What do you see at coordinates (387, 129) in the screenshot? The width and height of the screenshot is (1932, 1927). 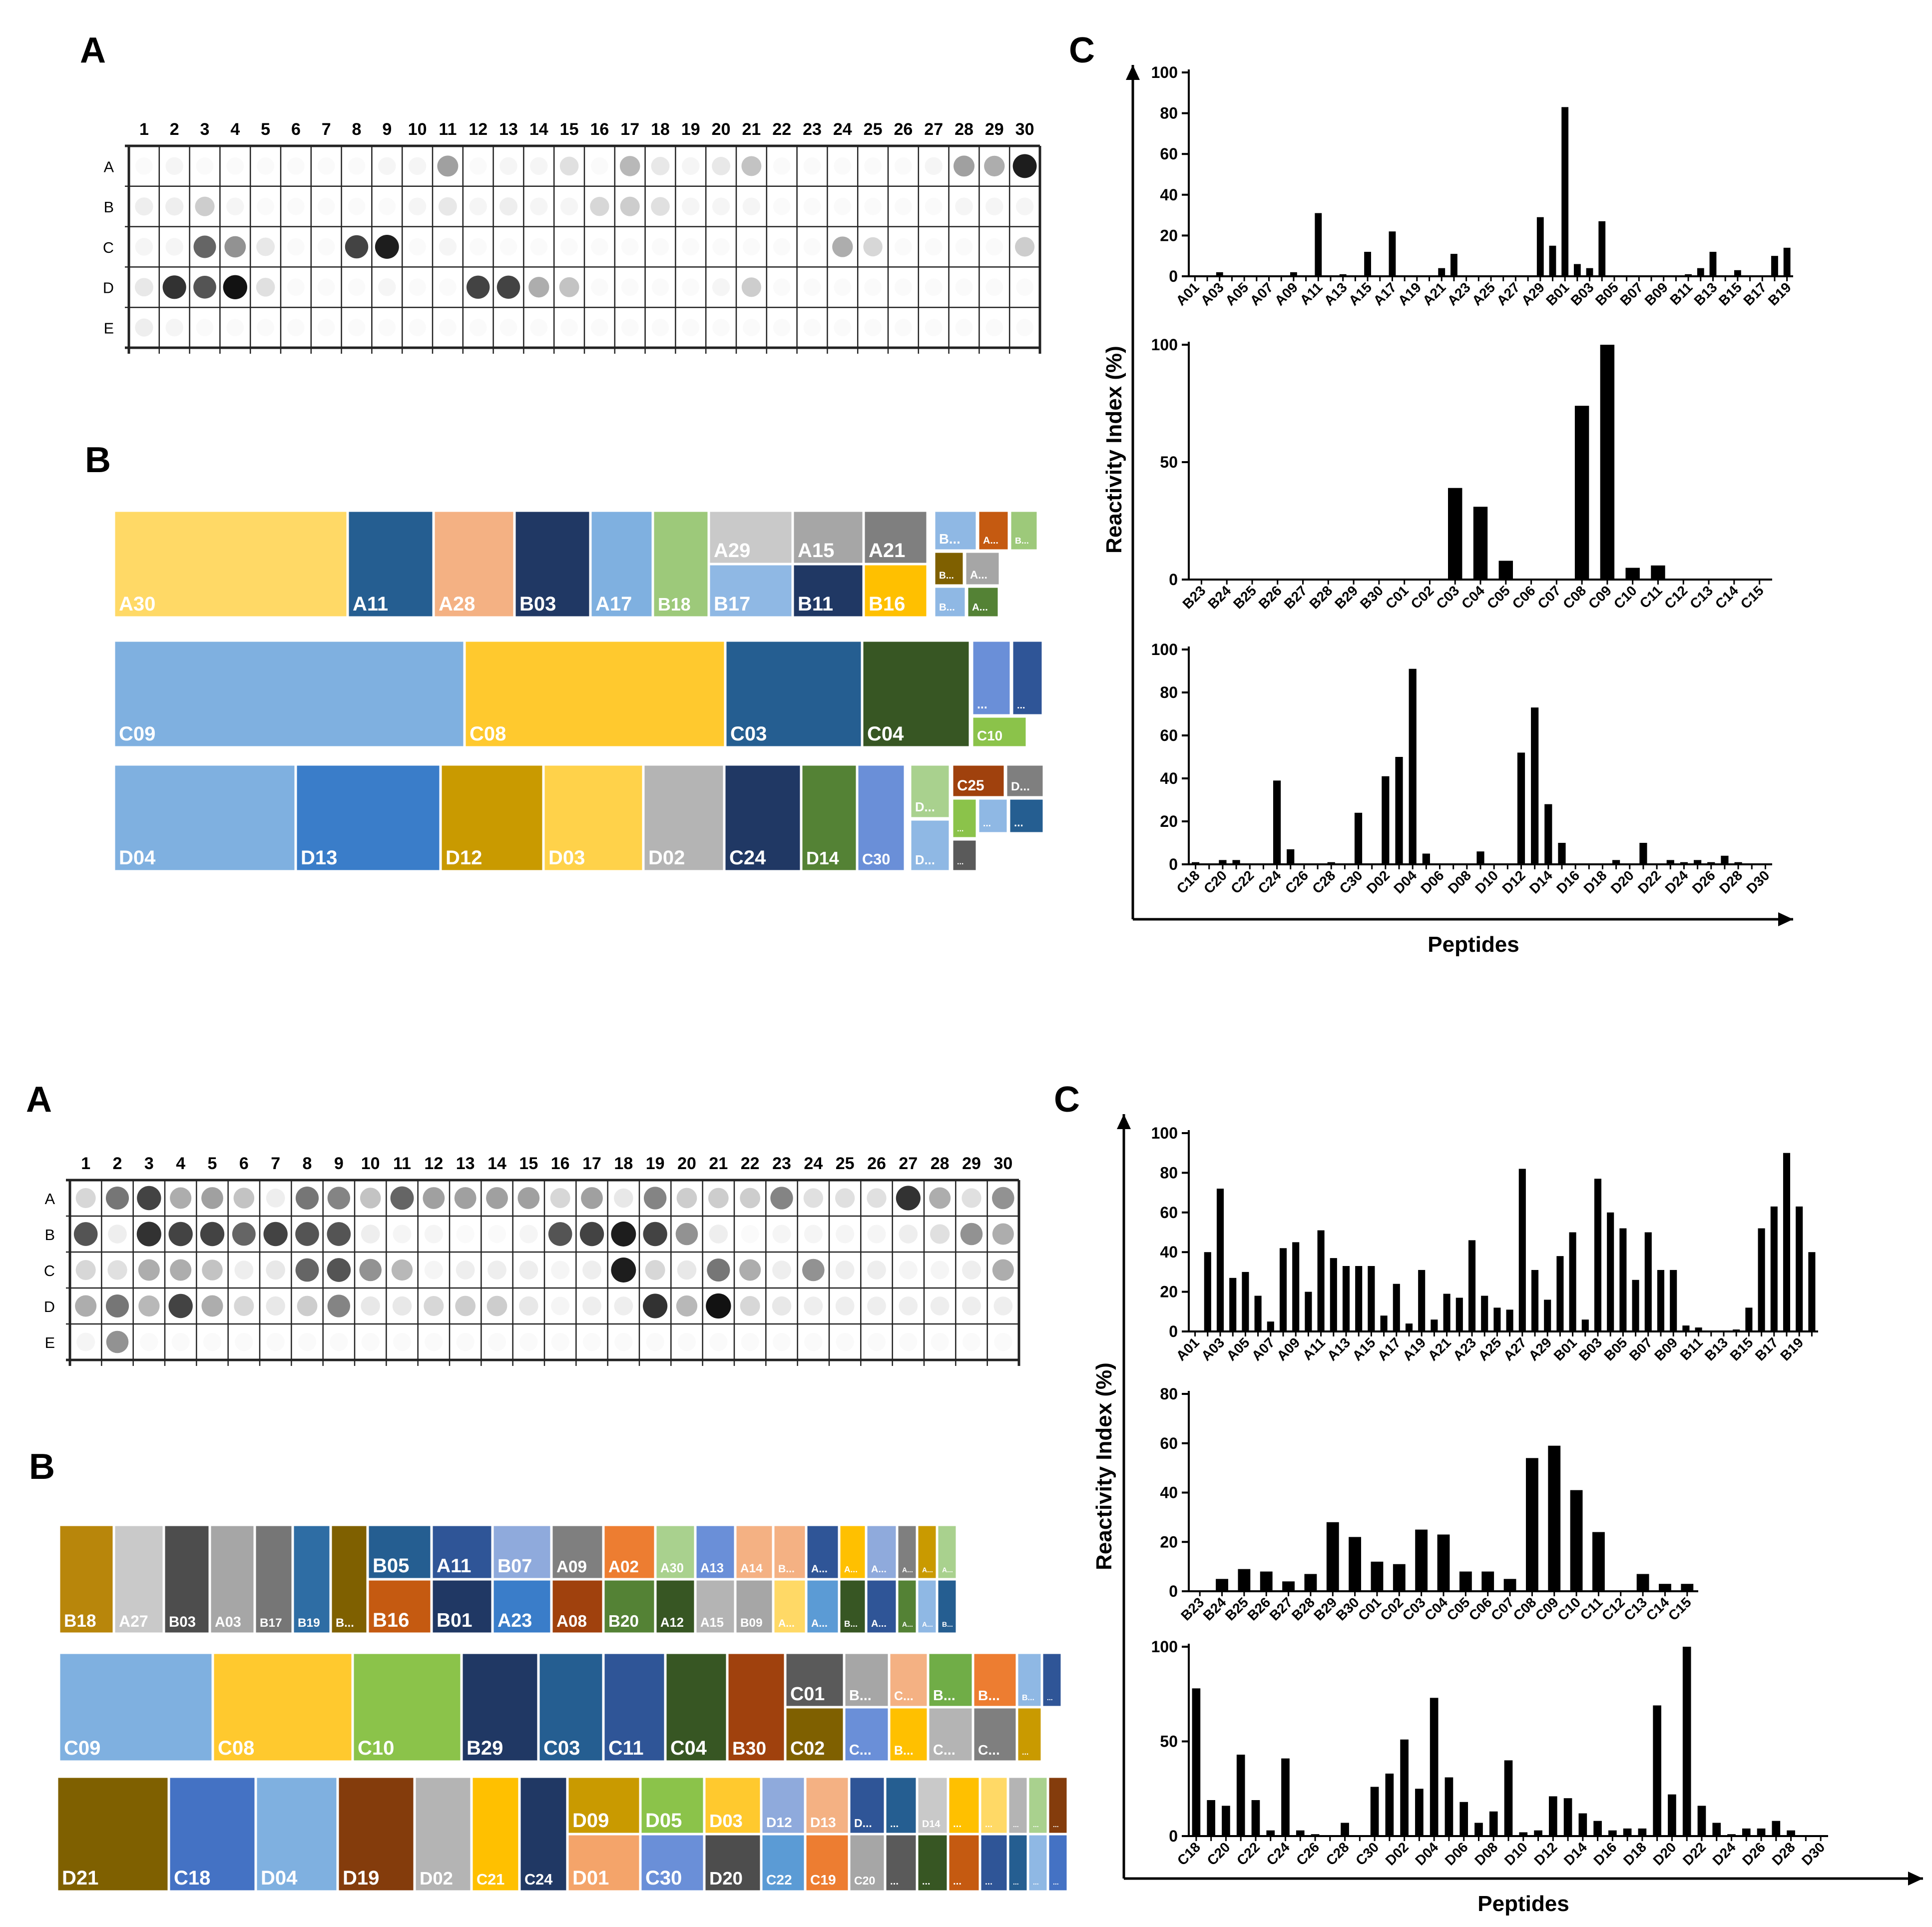 I see `top-blot-col-label: 9` at bounding box center [387, 129].